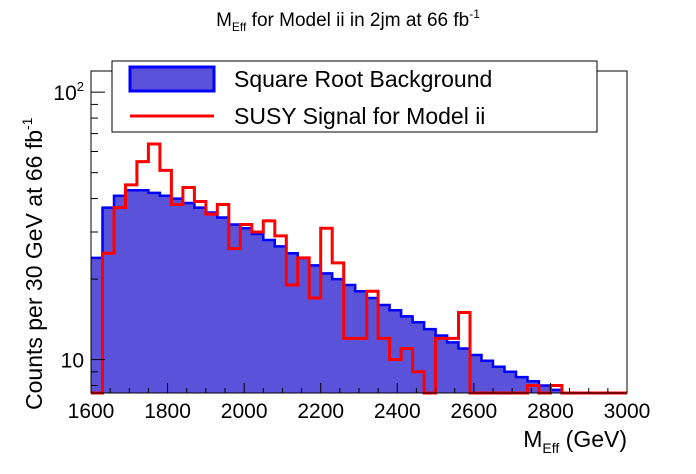 This screenshot has height=474, width=696. Describe the element at coordinates (91, 411) in the screenshot. I see `x-tick-label: 1600` at that location.